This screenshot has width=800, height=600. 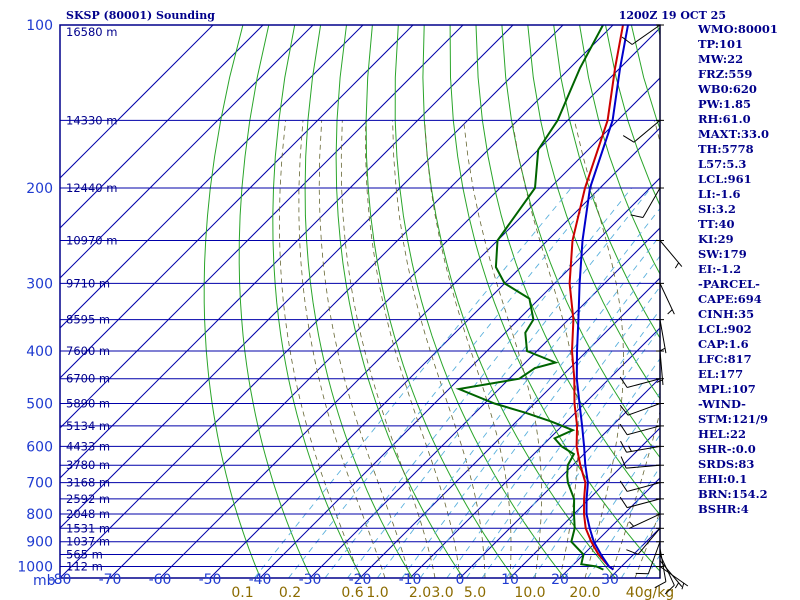 I want to click on temperature-label-10: 10, so click(x=510, y=580).